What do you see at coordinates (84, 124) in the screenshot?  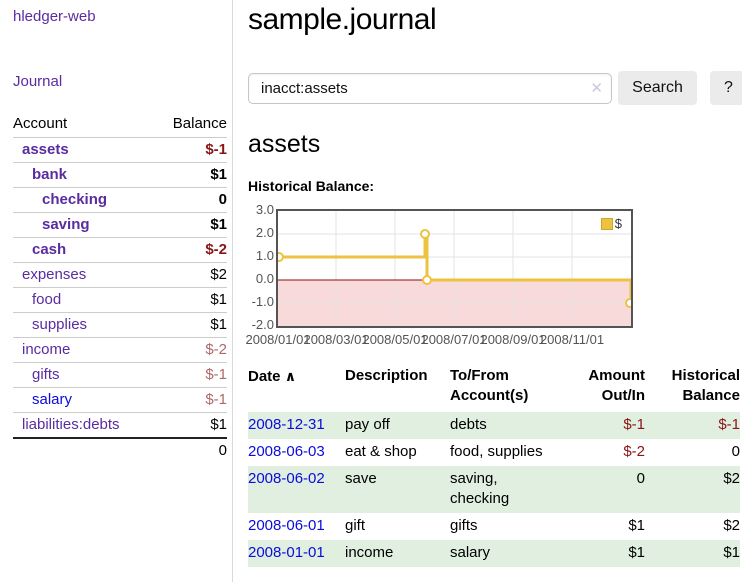 I see `account-column-header: Account` at bounding box center [84, 124].